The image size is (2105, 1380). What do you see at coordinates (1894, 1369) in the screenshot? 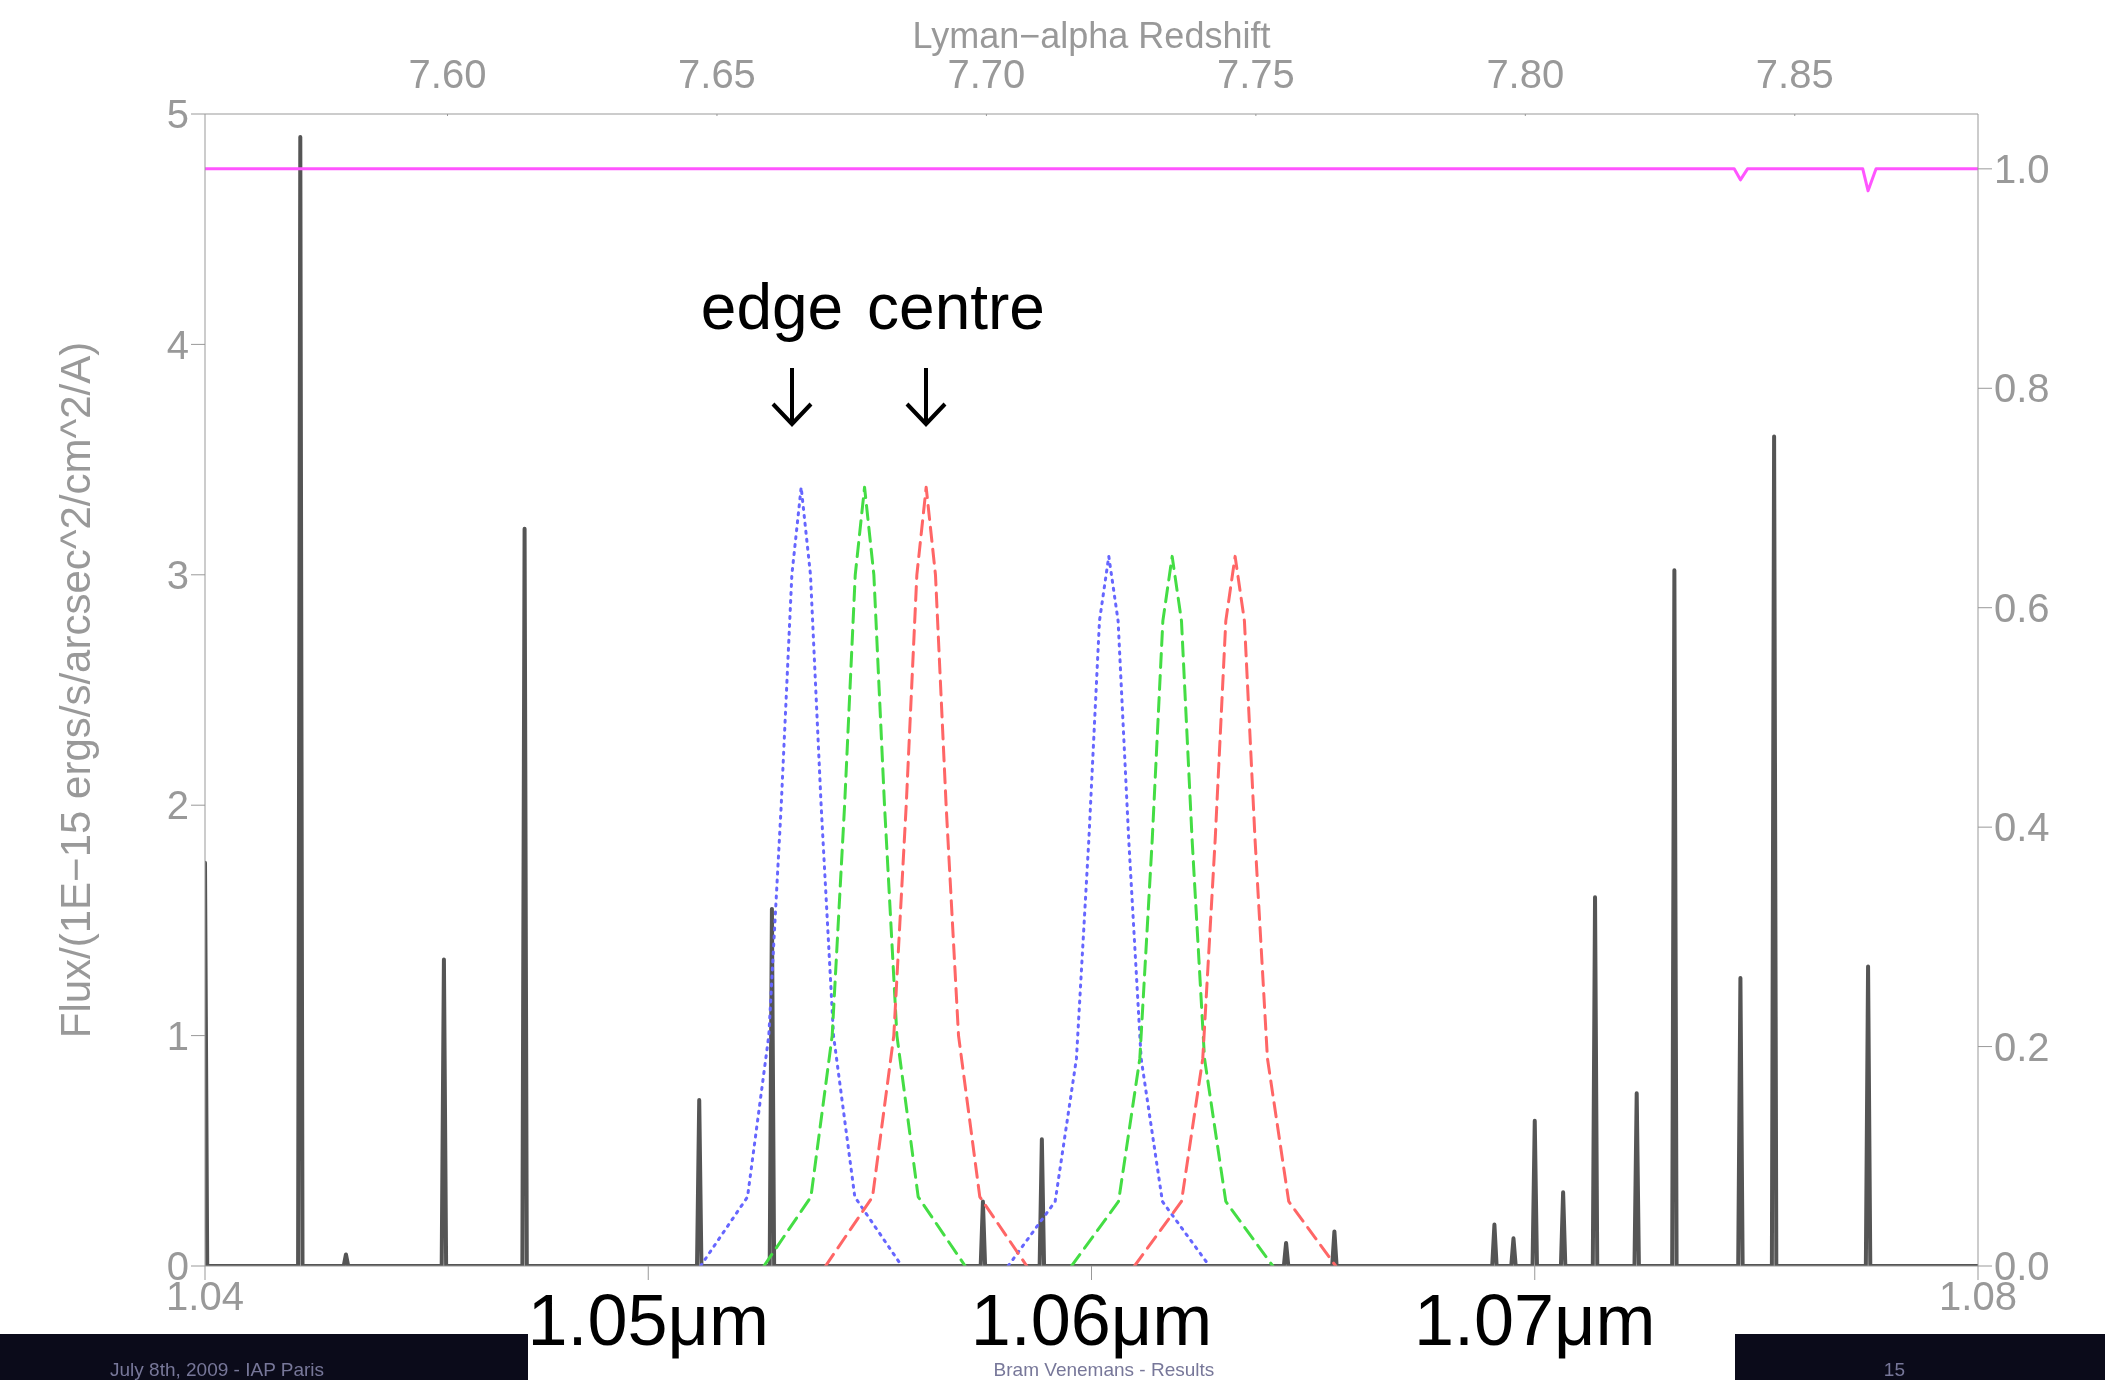
I see `text: 15` at bounding box center [1894, 1369].